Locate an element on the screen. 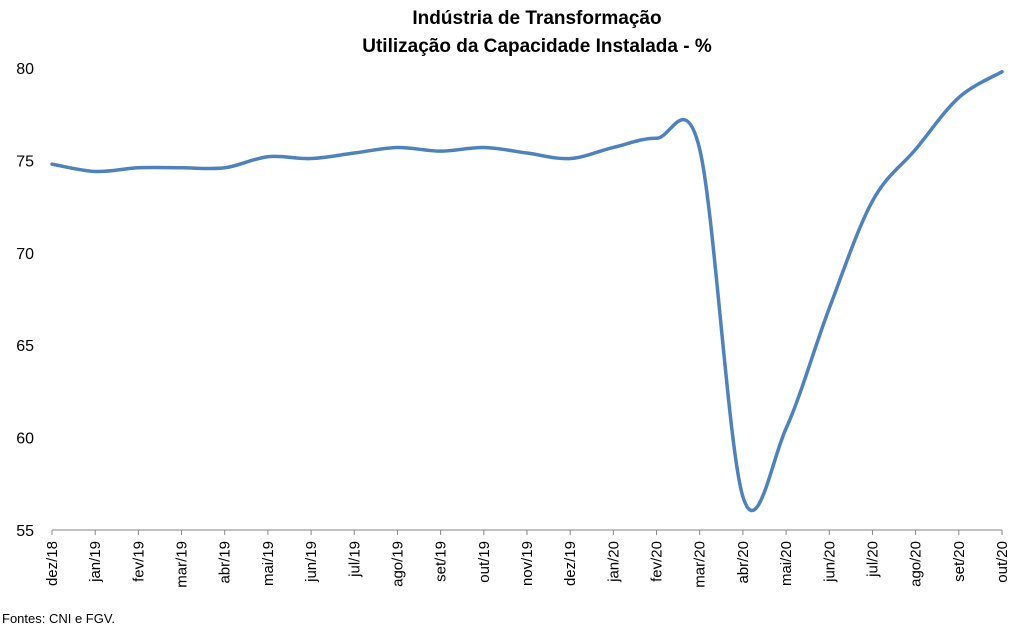 The image size is (1012, 632). y-tick-label: 75 is located at coordinates (25, 161).